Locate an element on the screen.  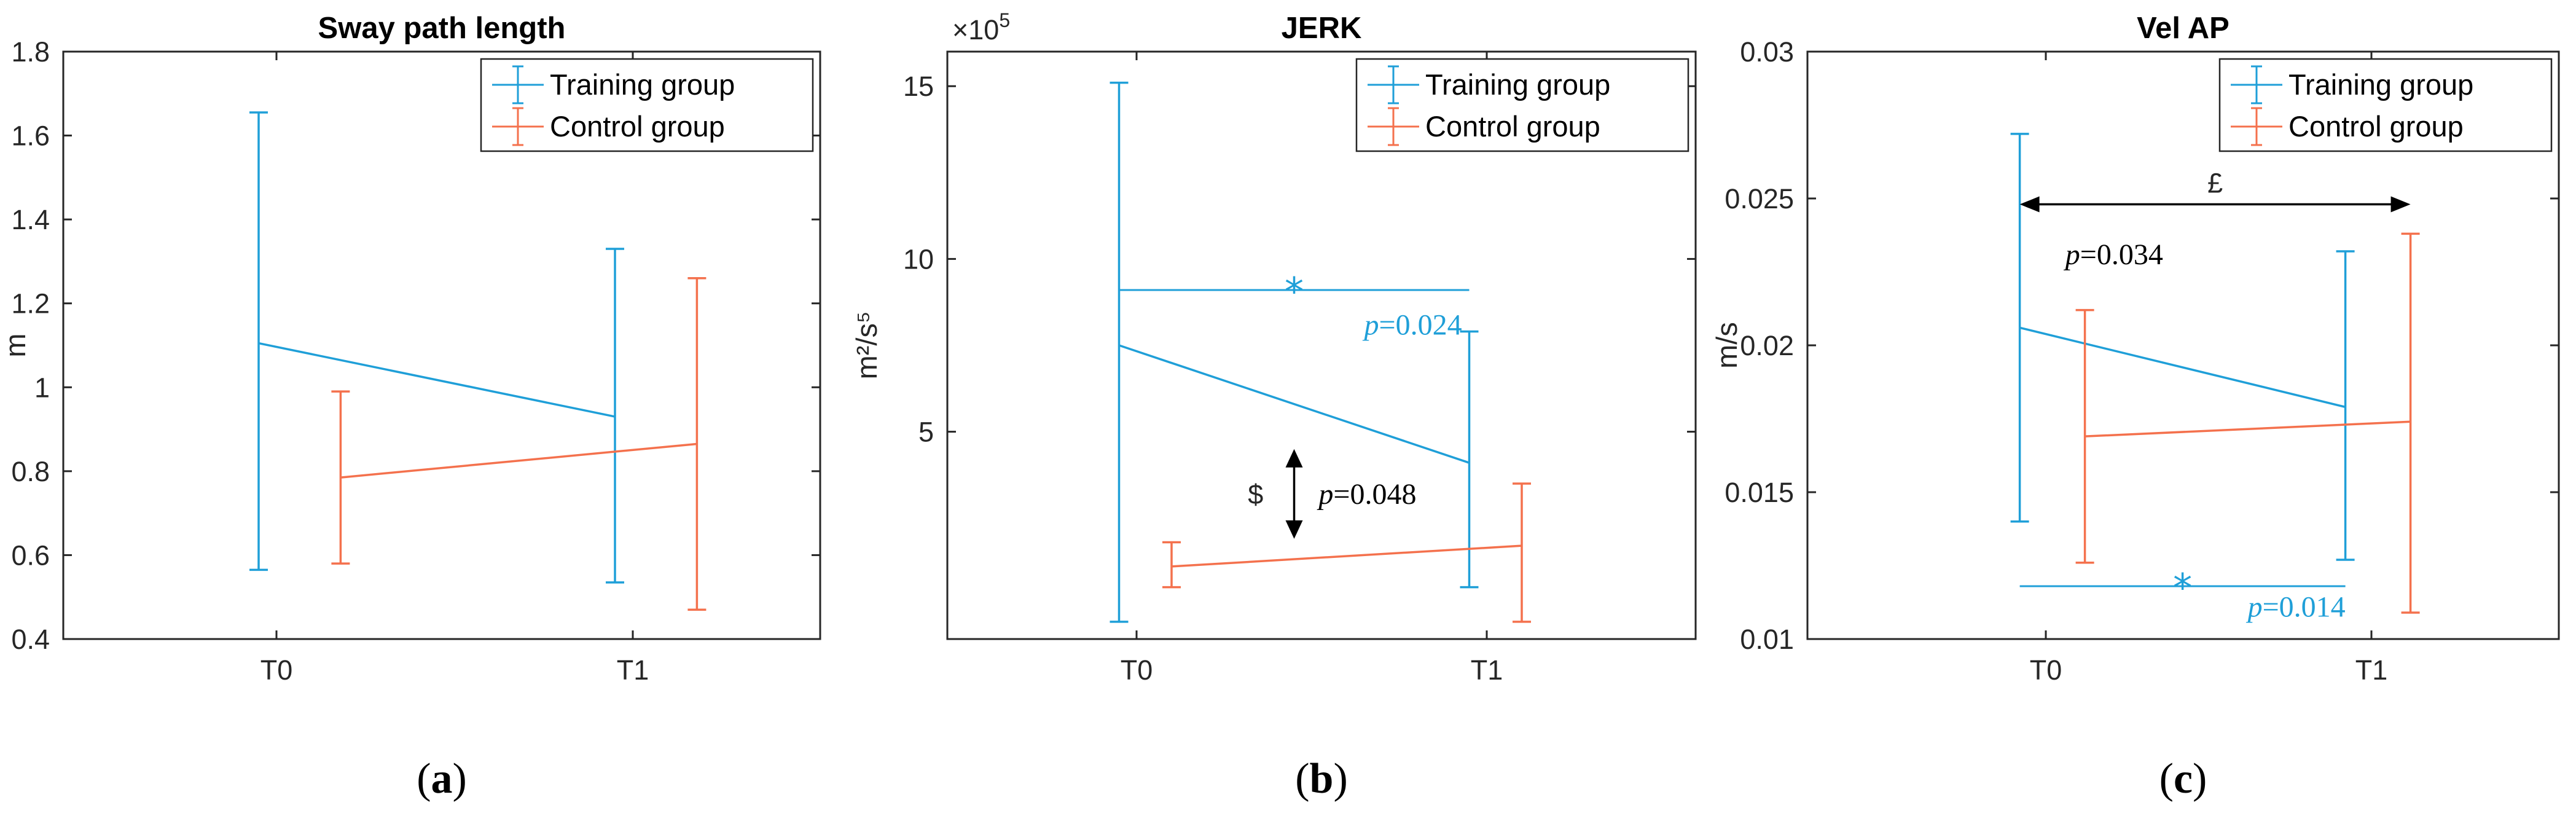
y-exponent-label: ×10⁵ is located at coordinates (981, 27).